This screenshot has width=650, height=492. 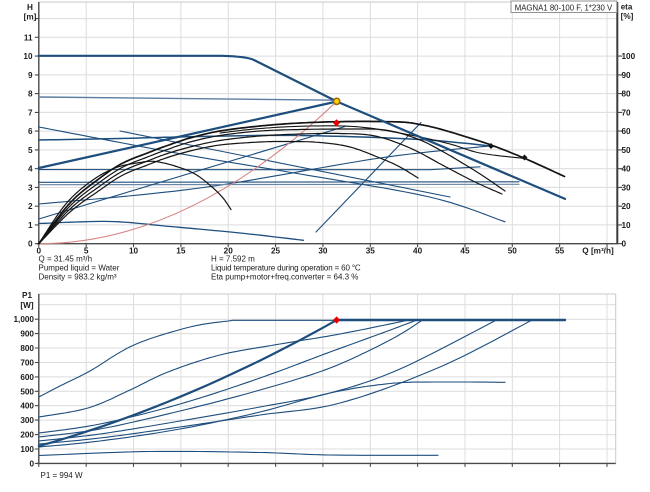 I want to click on svg-text: 9, so click(x=30, y=75).